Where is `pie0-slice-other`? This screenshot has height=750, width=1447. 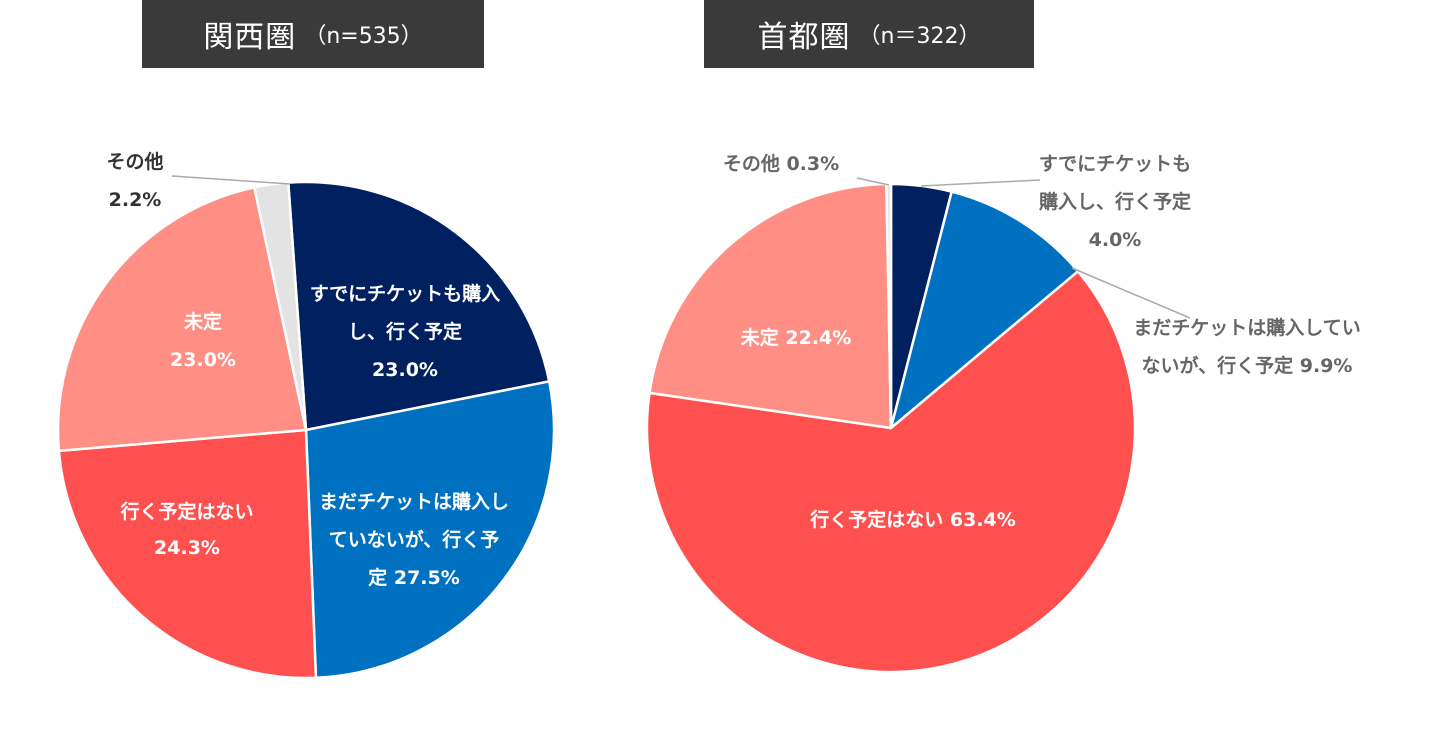
pie0-slice-other is located at coordinates (280, 306).